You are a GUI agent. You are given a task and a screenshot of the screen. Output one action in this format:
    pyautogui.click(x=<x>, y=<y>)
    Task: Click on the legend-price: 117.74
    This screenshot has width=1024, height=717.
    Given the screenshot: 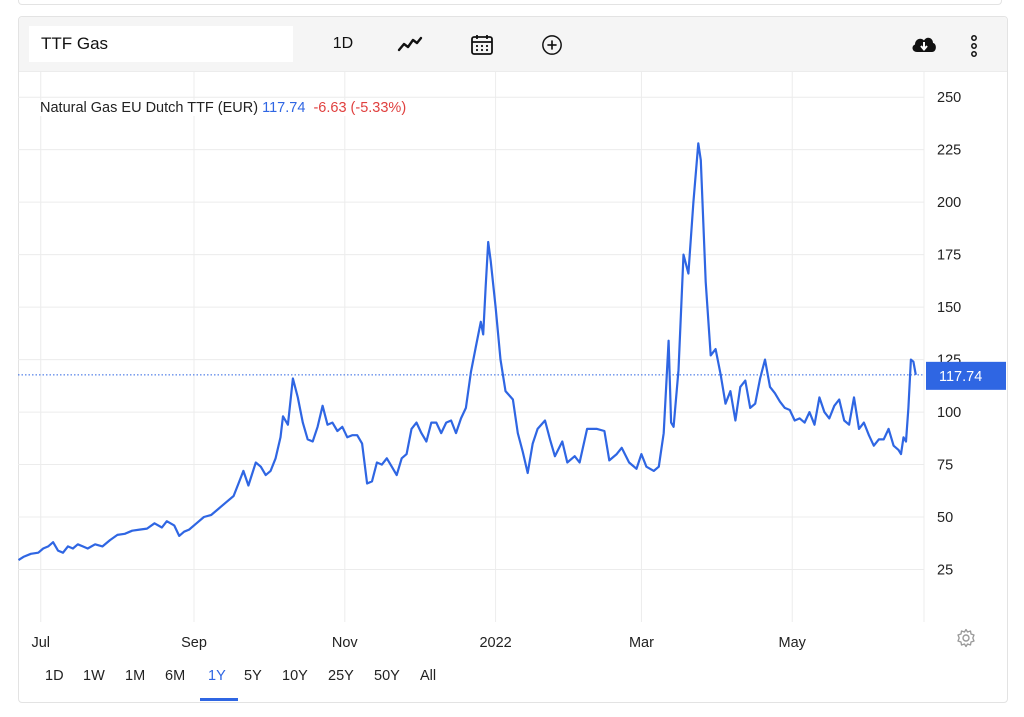 What is the action you would take?
    pyautogui.click(x=284, y=108)
    